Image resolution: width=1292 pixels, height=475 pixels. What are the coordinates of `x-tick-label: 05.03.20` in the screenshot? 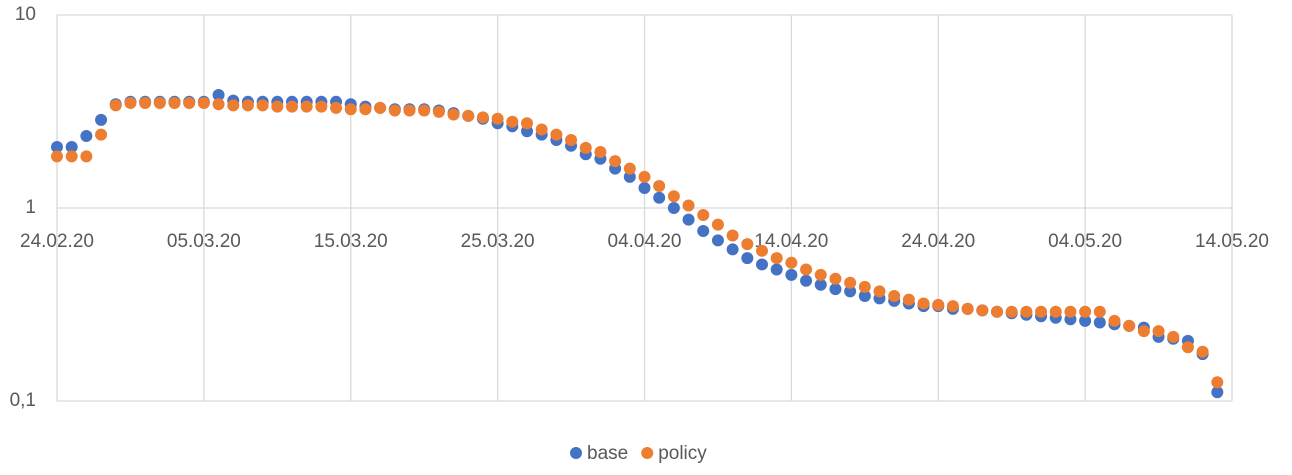 It's located at (204, 241).